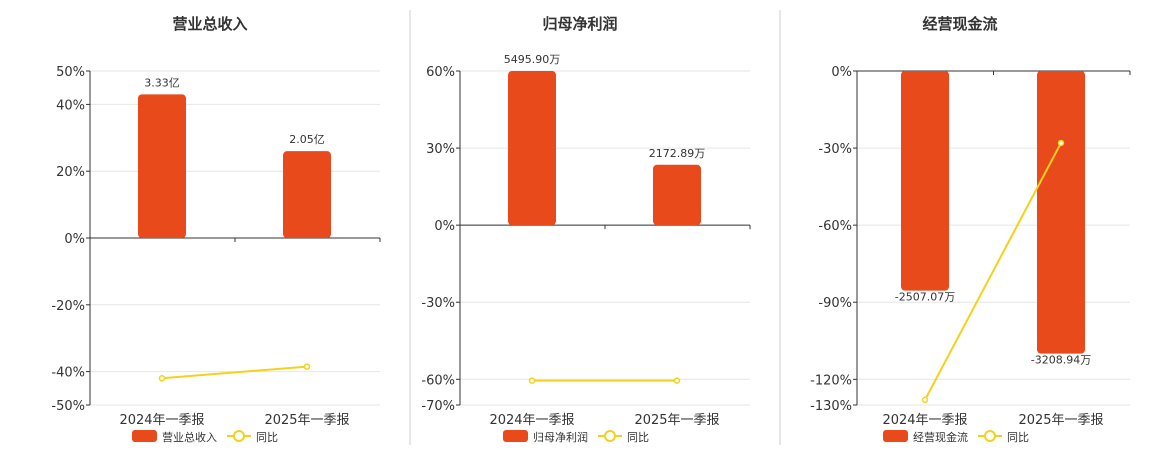 This screenshot has width=1160, height=450. Describe the element at coordinates (440, 149) in the screenshot. I see `y-tick-label: 30%` at that location.